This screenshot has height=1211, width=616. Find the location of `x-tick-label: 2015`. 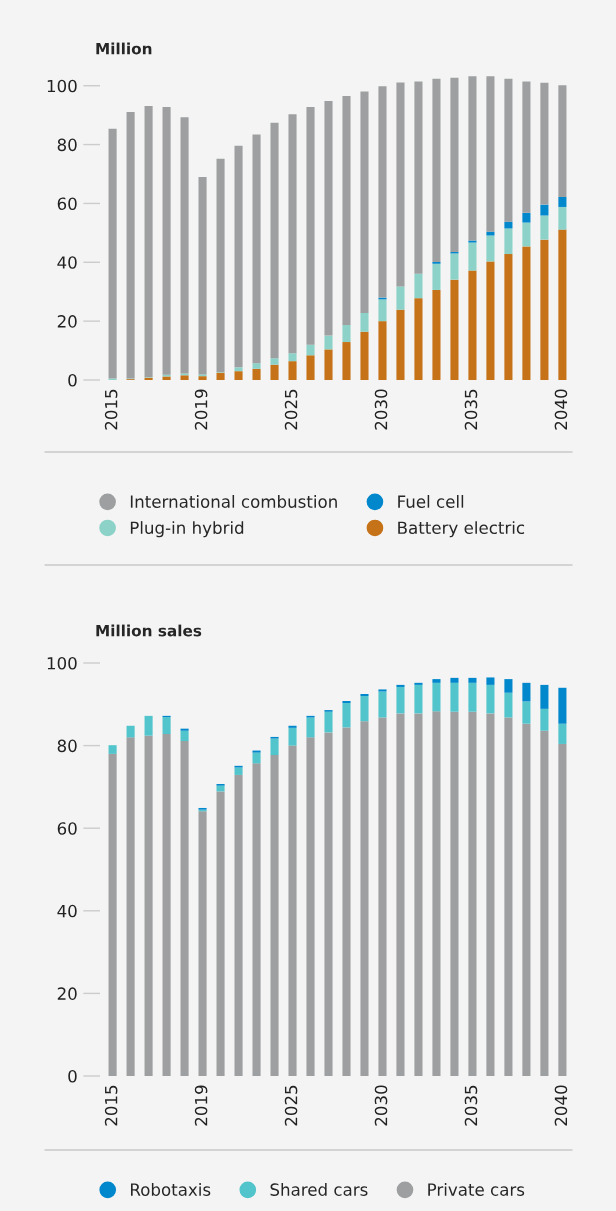

x-tick-label: 2015 is located at coordinates (111, 409).